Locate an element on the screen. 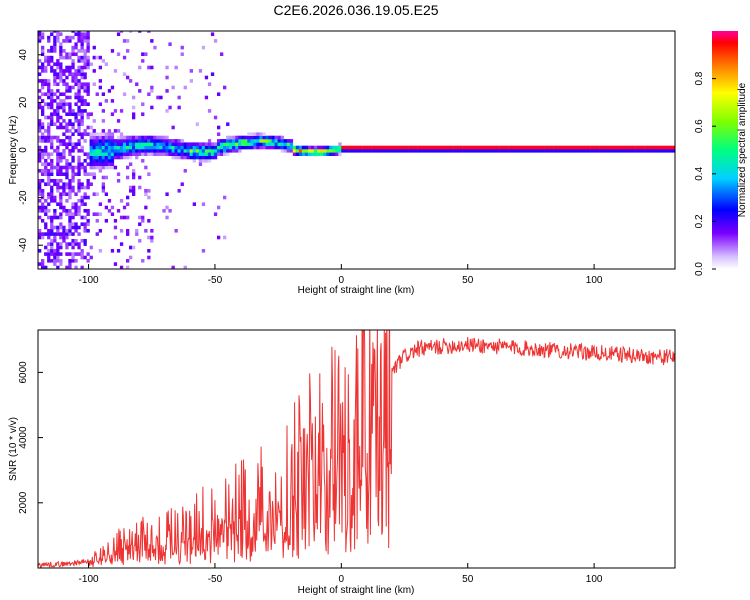 The image size is (750, 600). y-tick-label: 0 is located at coordinates (23, 150).